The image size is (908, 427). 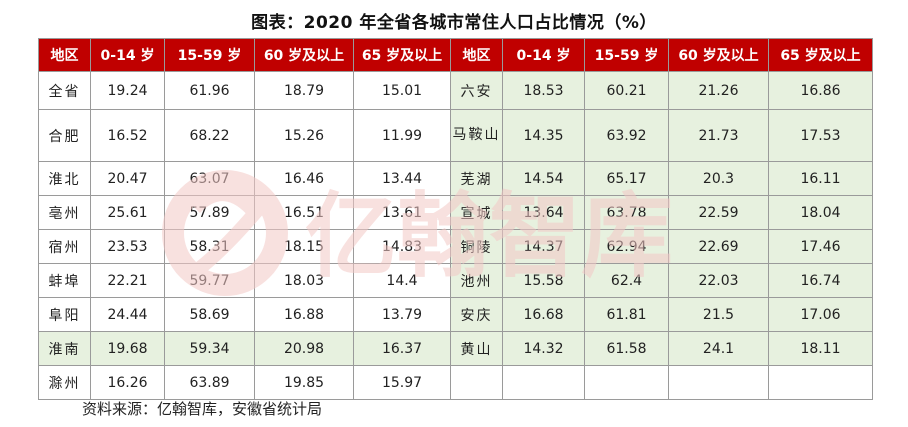 What do you see at coordinates (476, 348) in the screenshot?
I see `region-name: 黄山` at bounding box center [476, 348].